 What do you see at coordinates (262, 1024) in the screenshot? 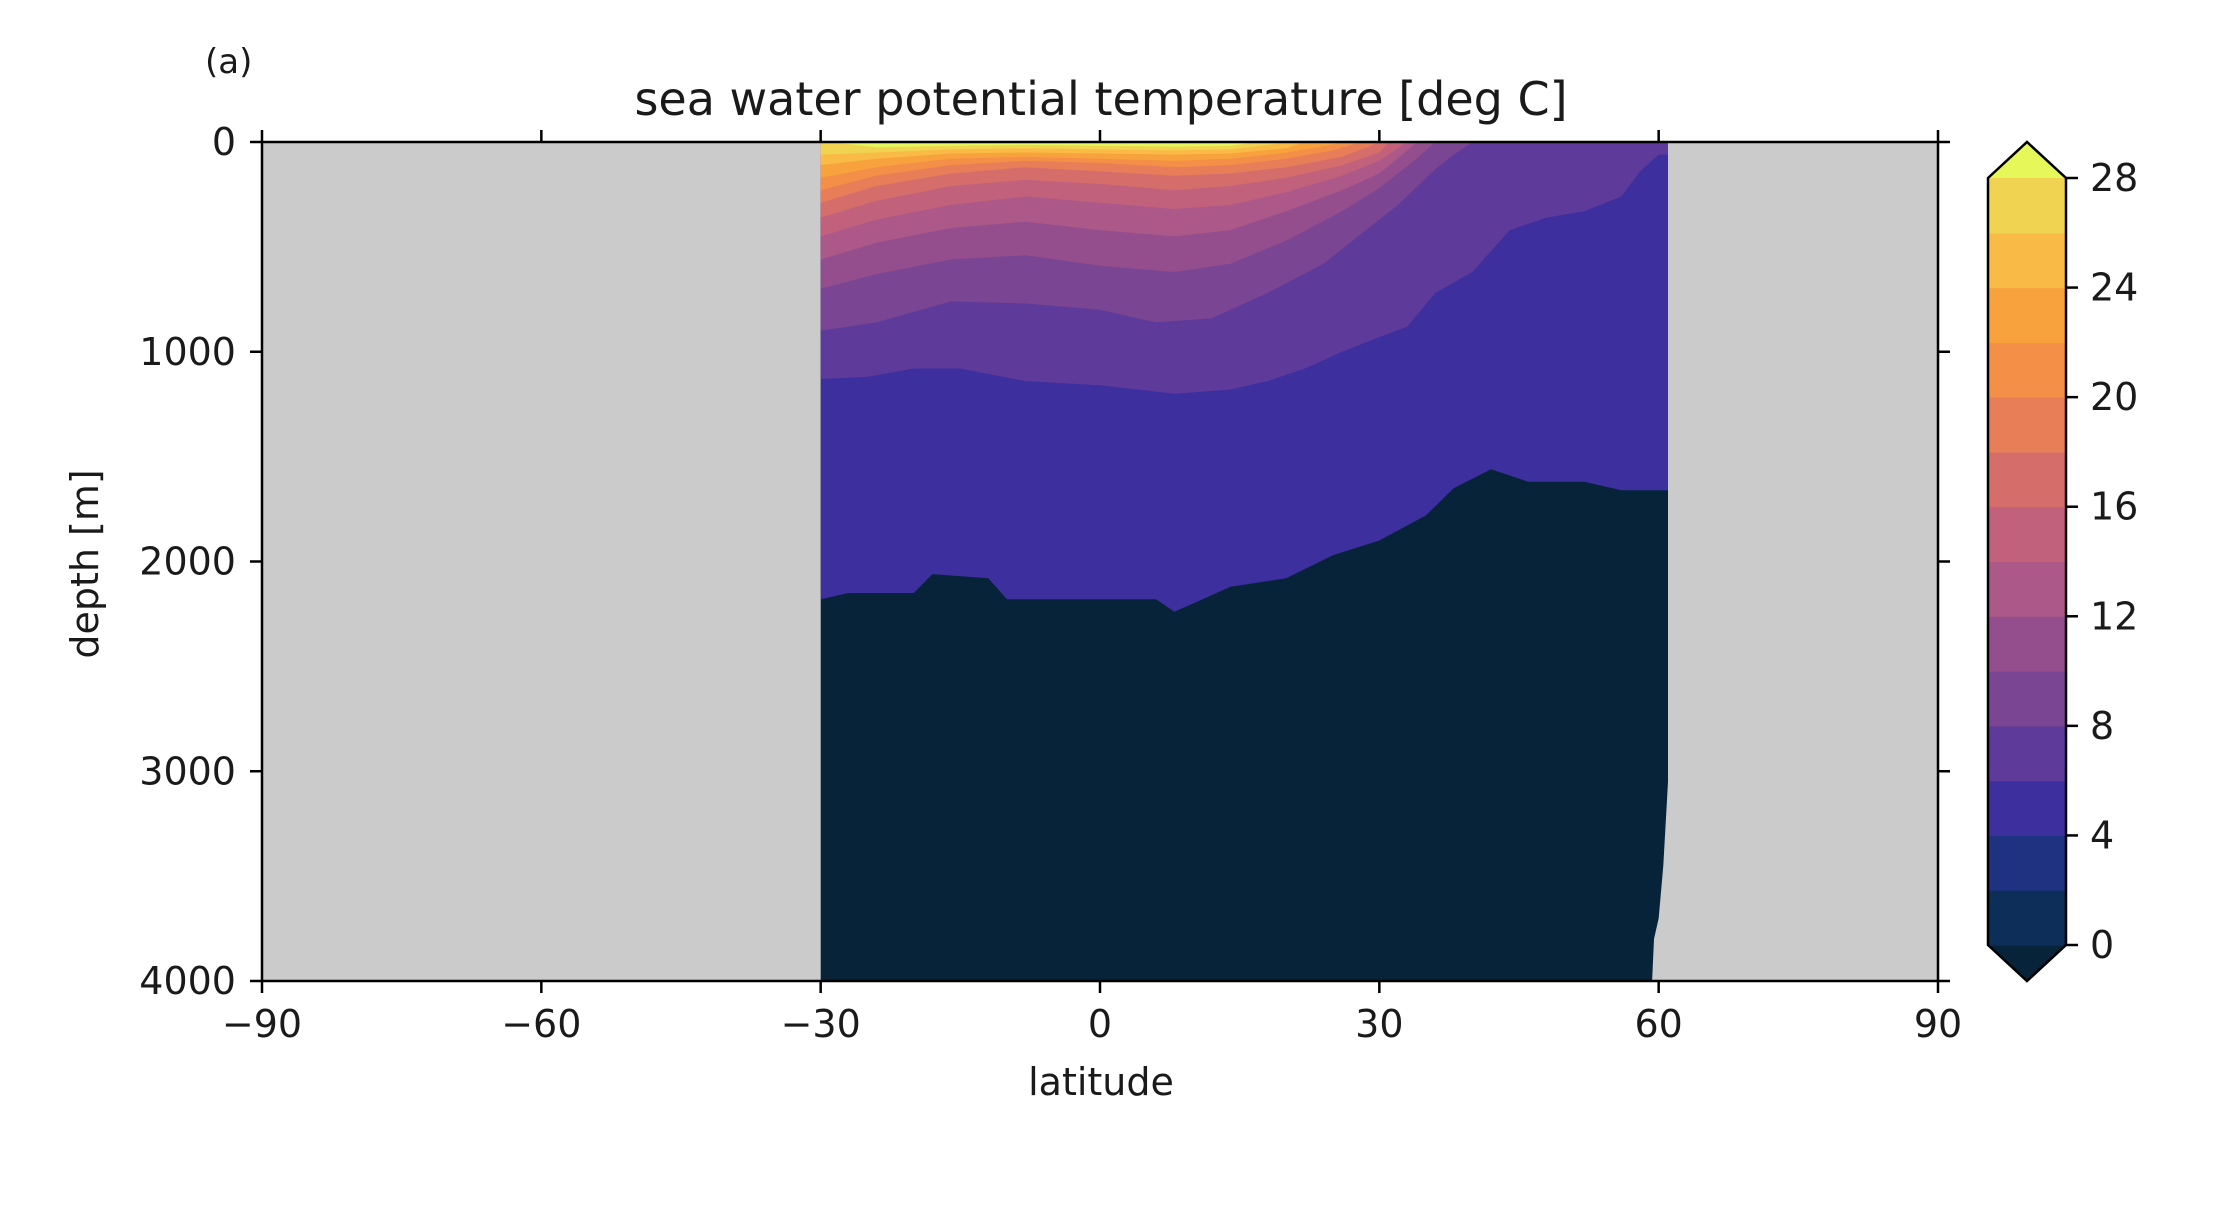
I see `x-tick-label: −90` at bounding box center [262, 1024].